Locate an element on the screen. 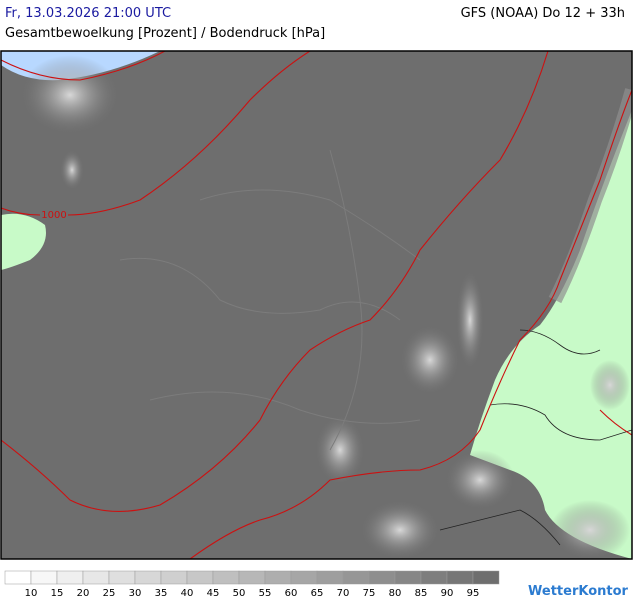 Image resolution: width=633 pixels, height=600 pixels. legend-label: 90 is located at coordinates (447, 593).